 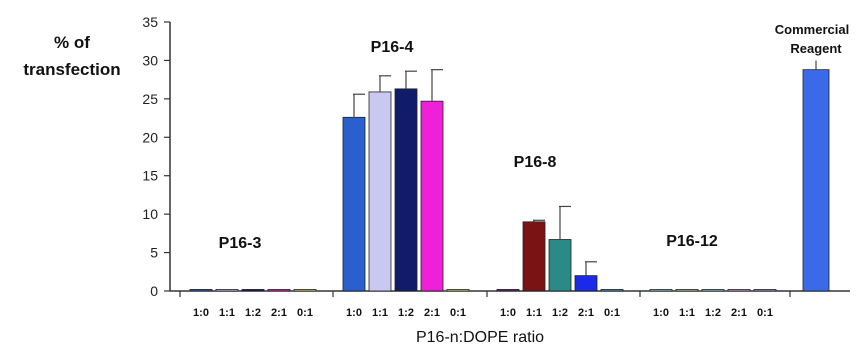 I want to click on y-tick-label: 35, so click(x=150, y=22).